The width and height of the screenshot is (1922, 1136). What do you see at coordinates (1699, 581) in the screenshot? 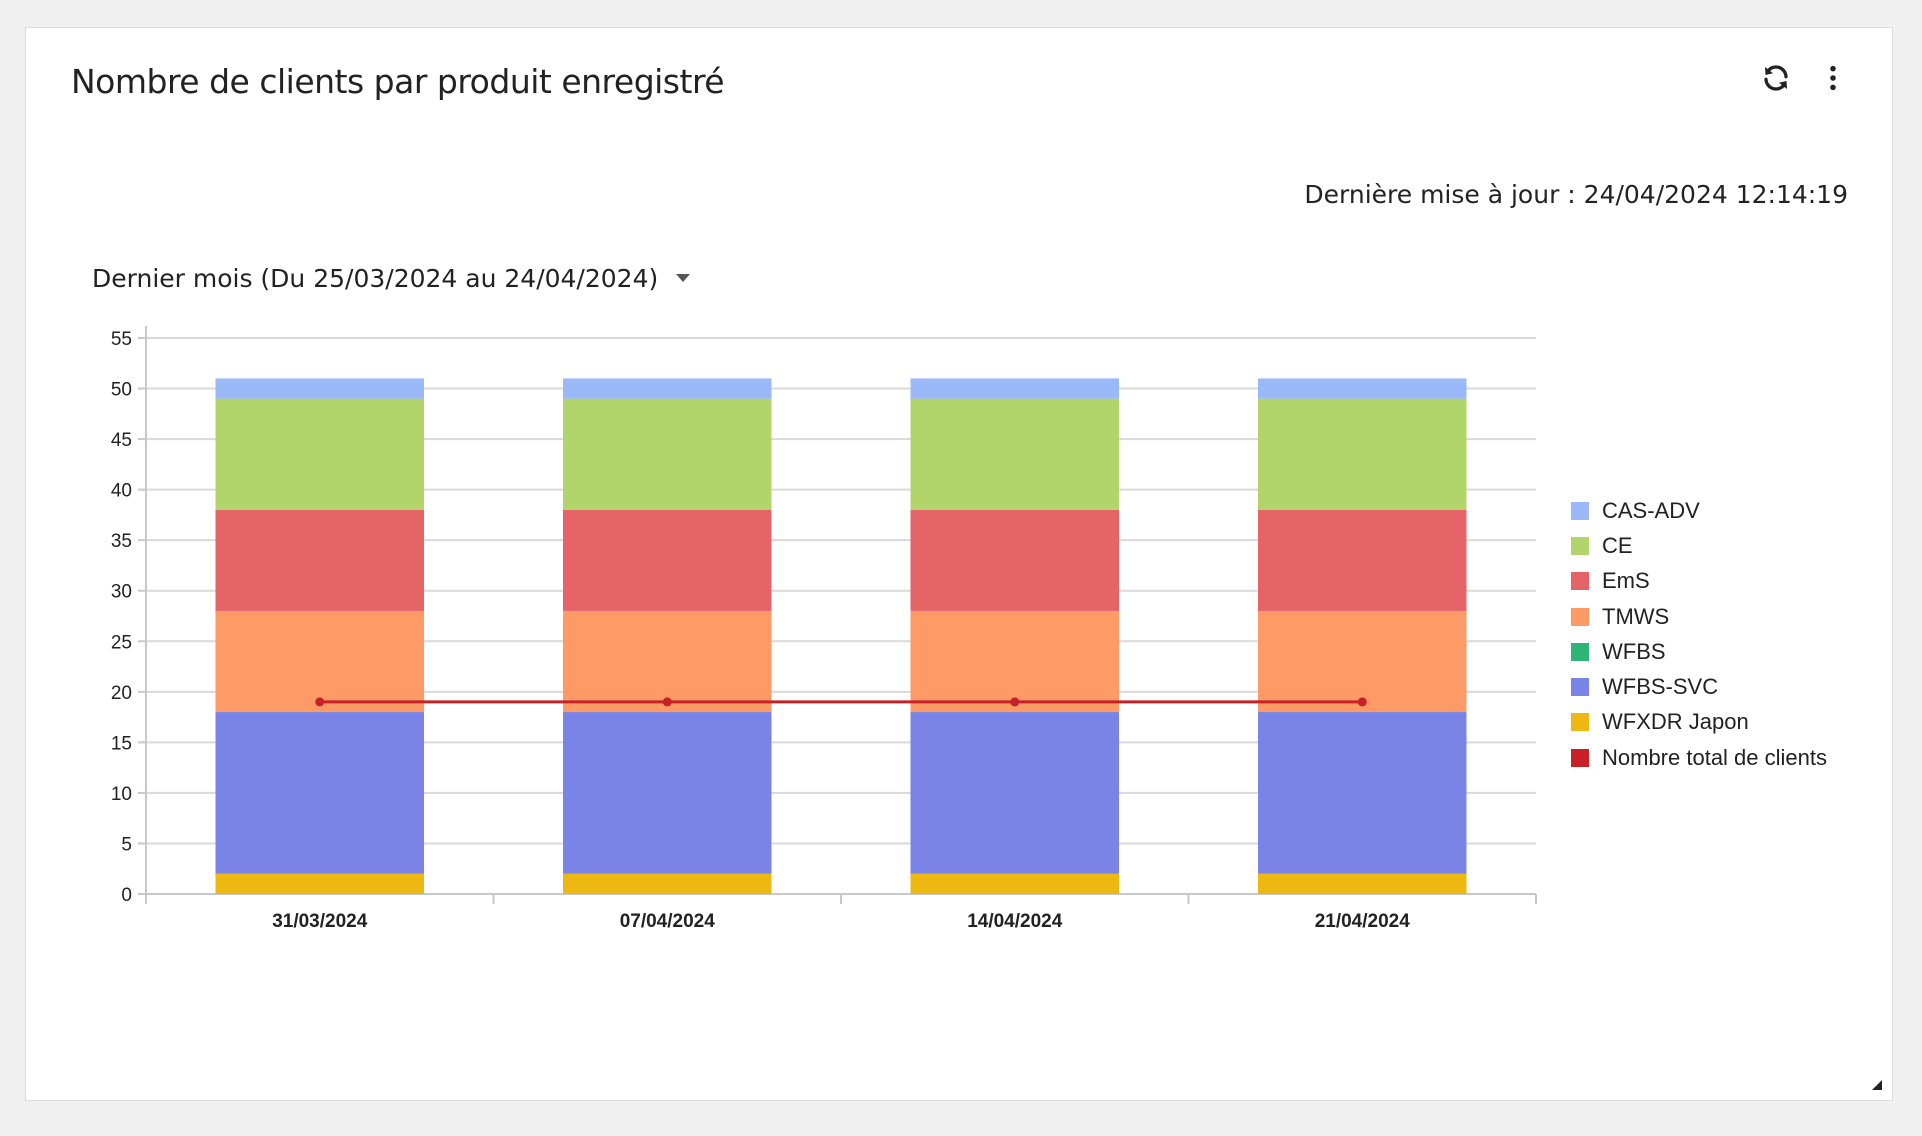
I see `legend-item-ems: EmS` at bounding box center [1699, 581].